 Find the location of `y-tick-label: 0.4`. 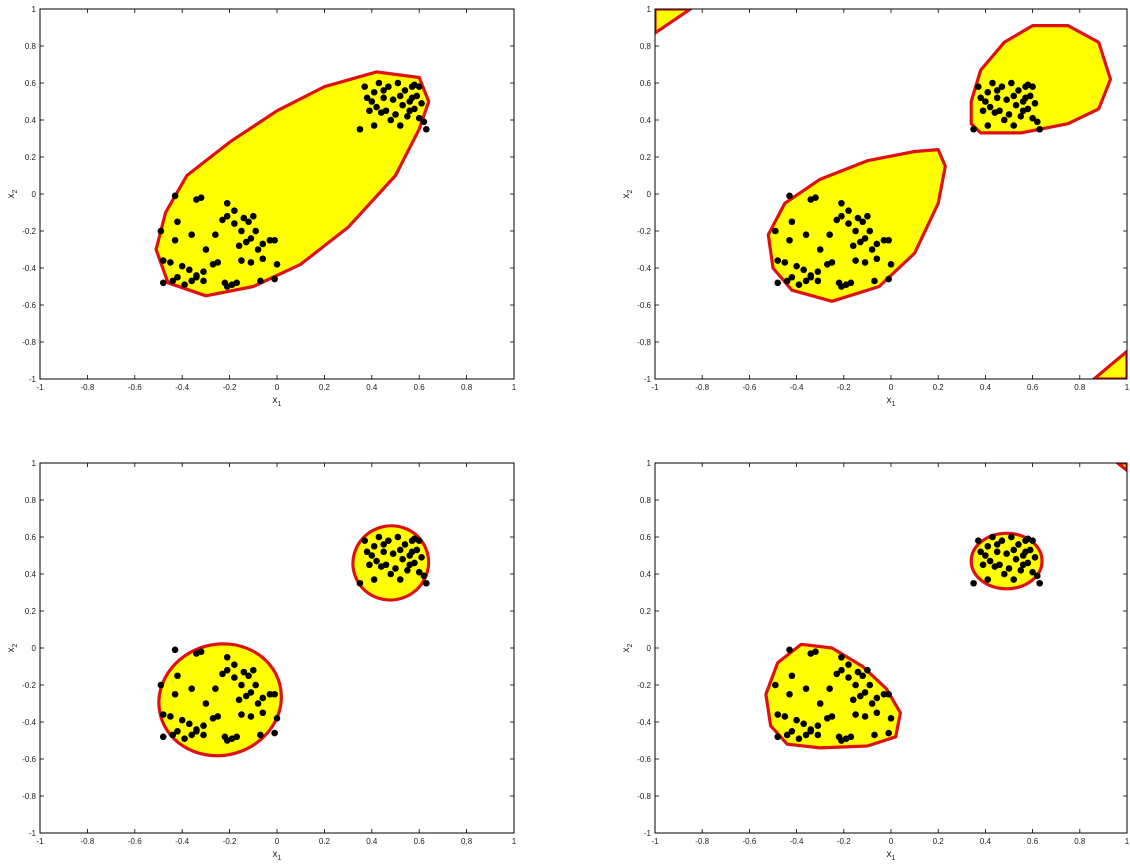

y-tick-label: 0.4 is located at coordinates (31, 120).